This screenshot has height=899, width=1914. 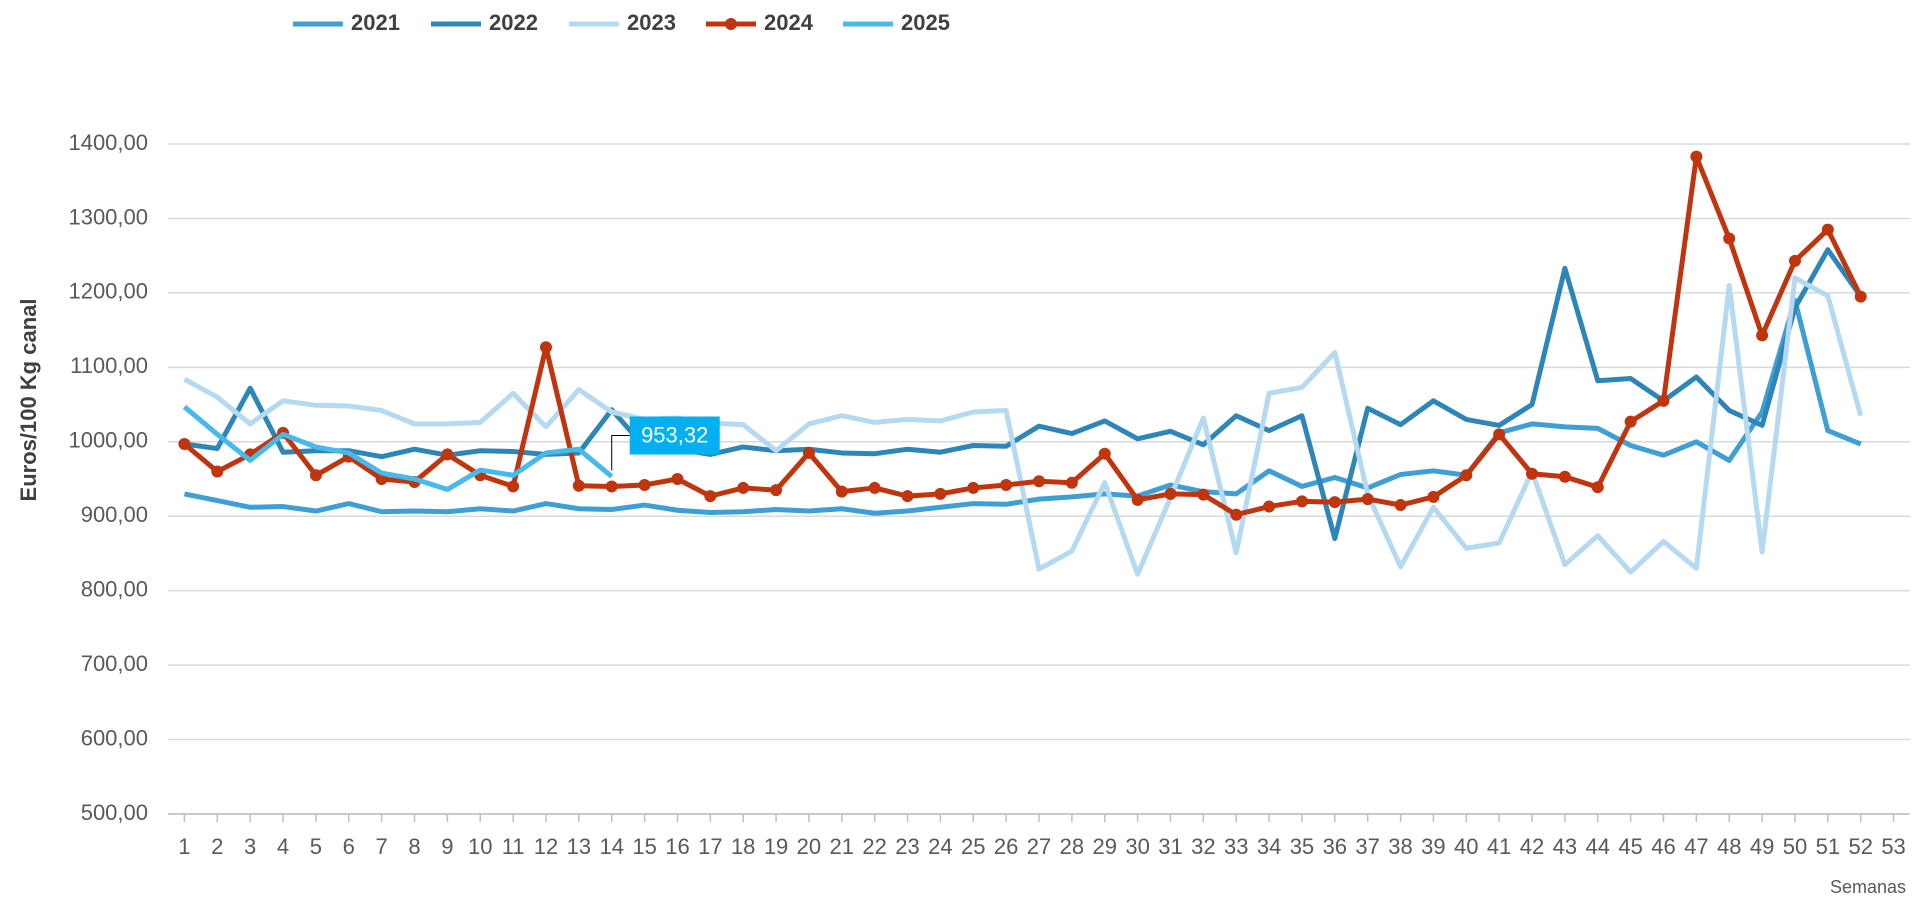 What do you see at coordinates (114, 663) in the screenshot?
I see `y-tick-label: 700,00` at bounding box center [114, 663].